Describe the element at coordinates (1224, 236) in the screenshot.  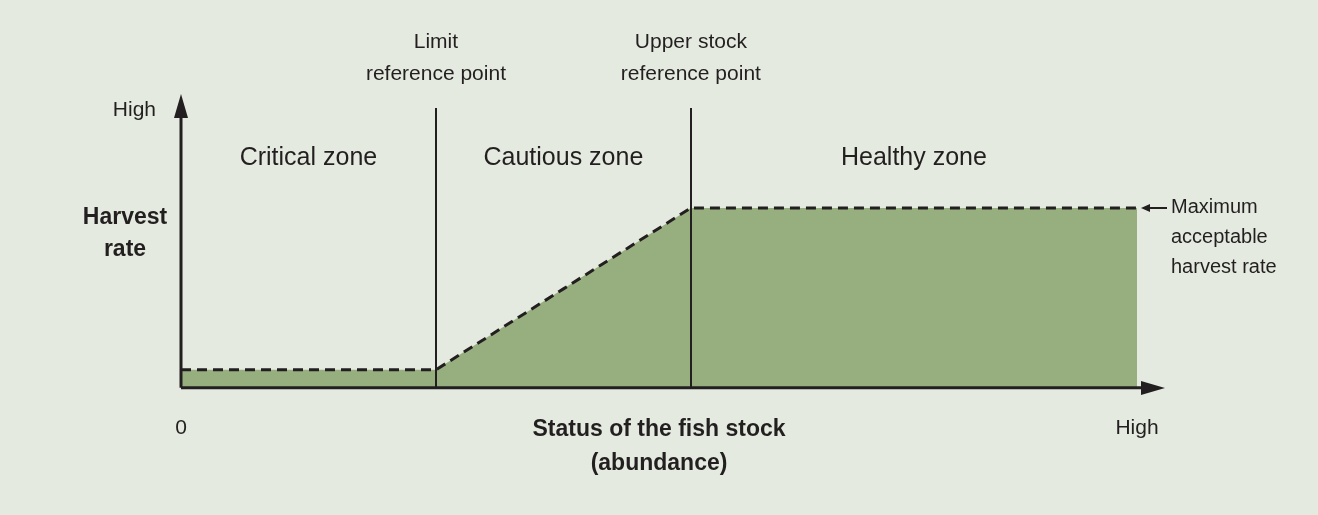
I see `text: Maximum acceptable harvest rate` at that location.